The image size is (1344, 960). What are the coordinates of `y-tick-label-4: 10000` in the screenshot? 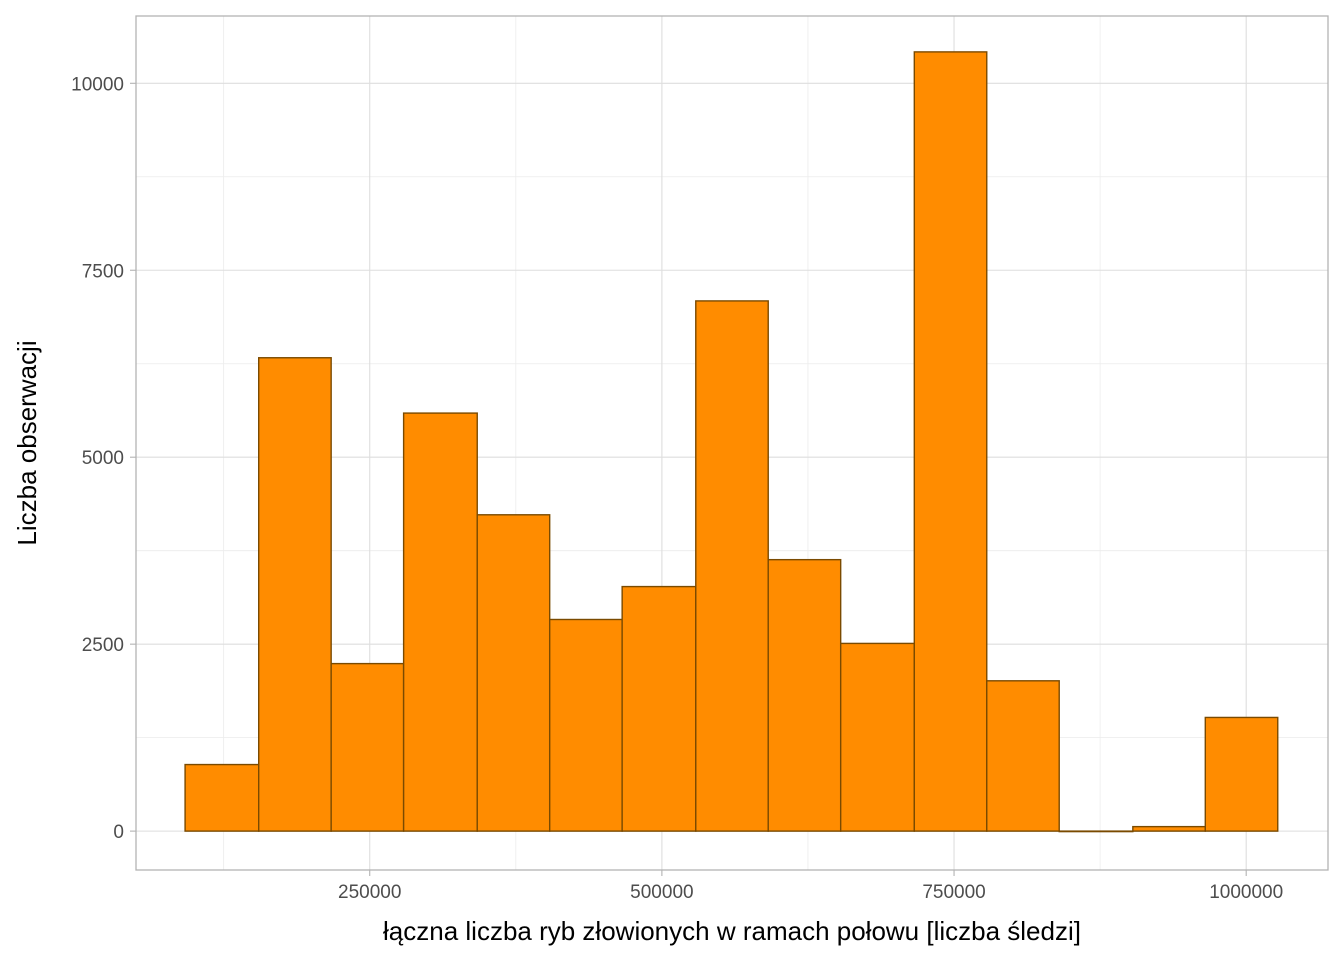 It's located at (97, 84).